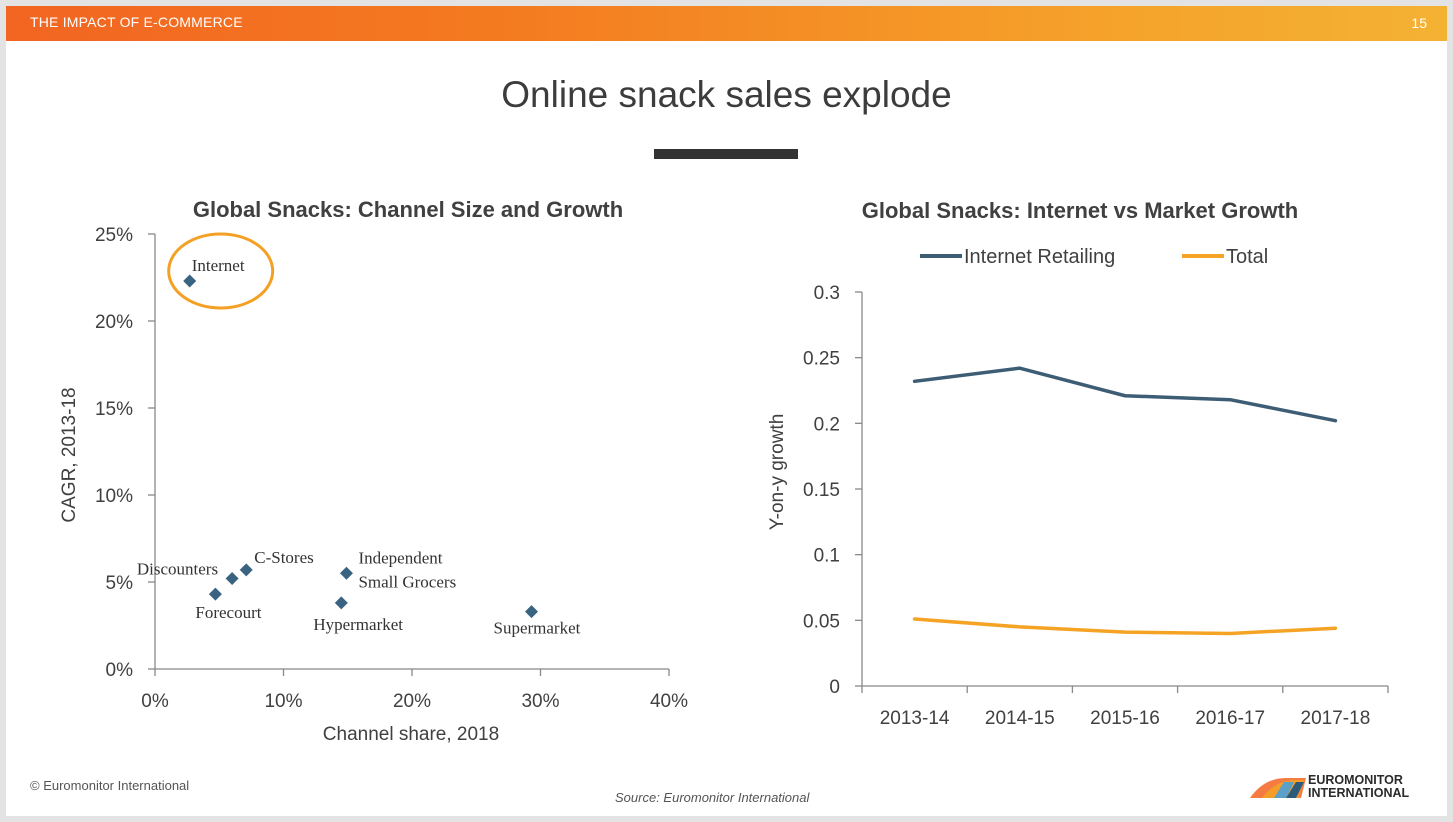 Image resolution: width=1453 pixels, height=822 pixels. What do you see at coordinates (120, 583) in the screenshot?
I see `scatter-y-tick-label: 5%` at bounding box center [120, 583].